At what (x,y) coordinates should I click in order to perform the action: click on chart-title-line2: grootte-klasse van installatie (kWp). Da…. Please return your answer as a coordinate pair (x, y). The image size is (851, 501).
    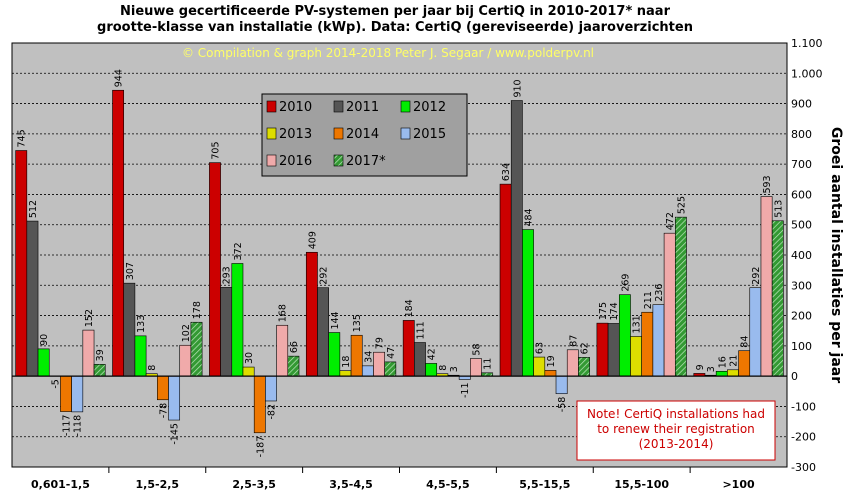
    Looking at the image, I should click on (395, 27).